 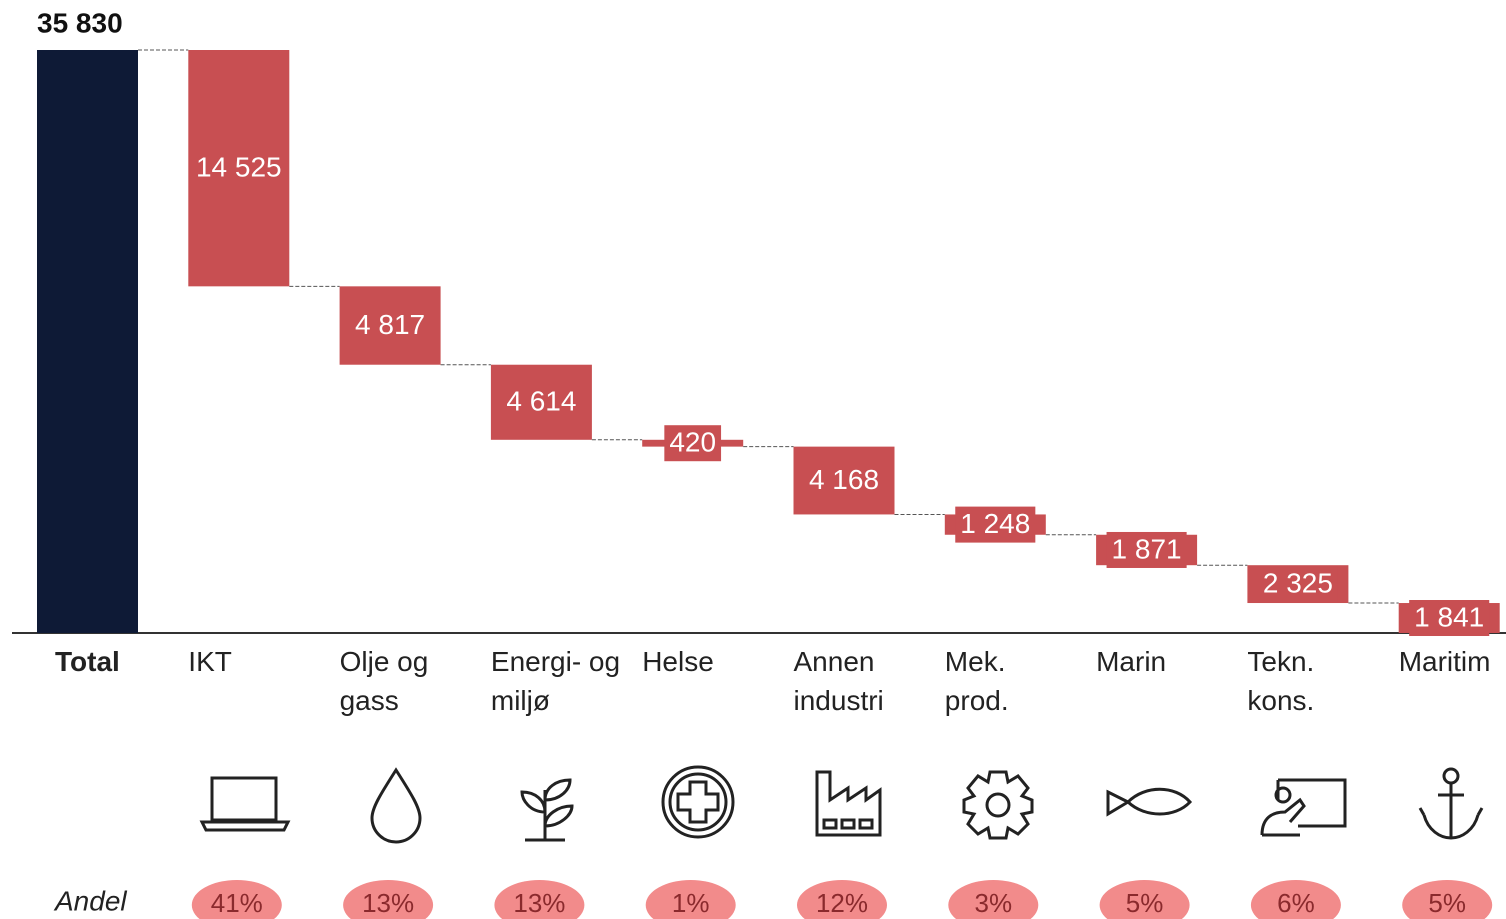 I want to click on category-label: Energi- og miljø, so click(x=555, y=681).